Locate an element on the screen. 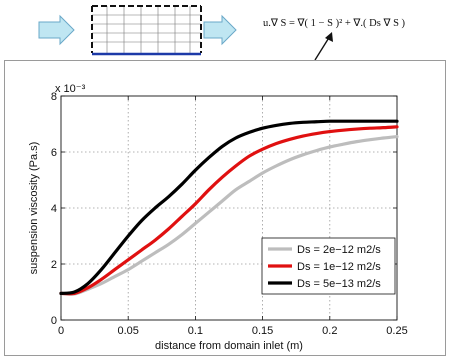 This screenshot has height=360, width=451. x-tick-label: 0.25 is located at coordinates (396, 331).